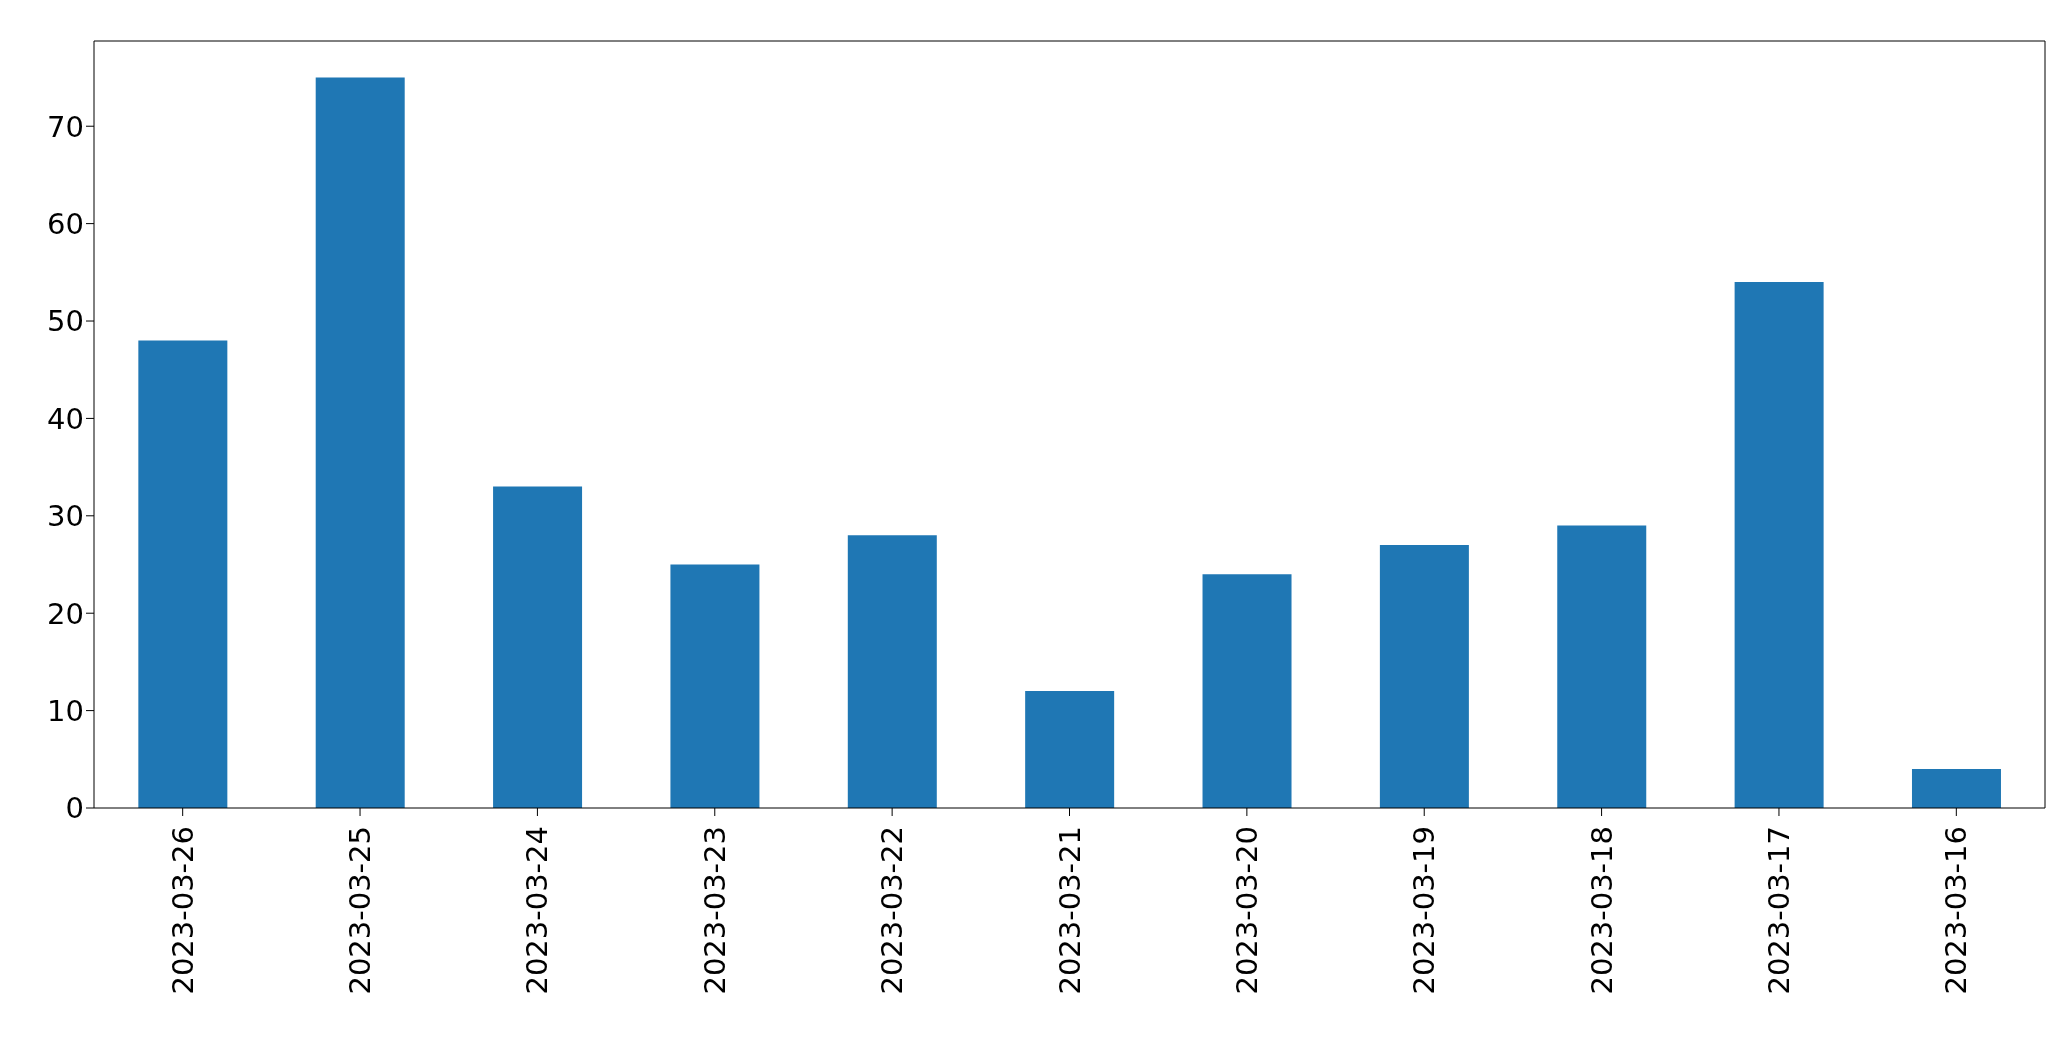 The image size is (2071, 1061). Describe the element at coordinates (182, 910) in the screenshot. I see `x-tick-label: 2023-03-26` at that location.